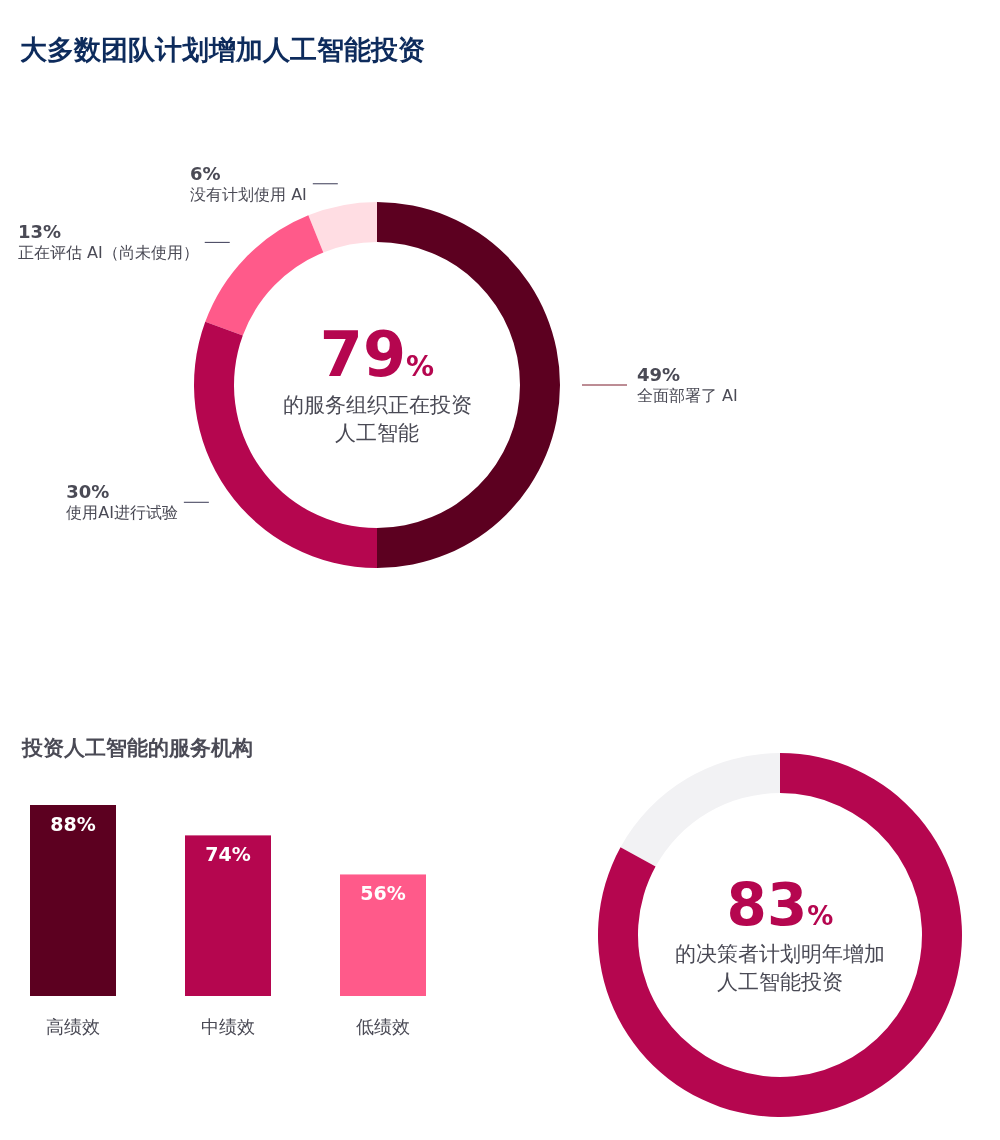 This screenshot has height=1140, width=1000. I want to click on x-tick-label: 低绩效, so click(383, 1026).